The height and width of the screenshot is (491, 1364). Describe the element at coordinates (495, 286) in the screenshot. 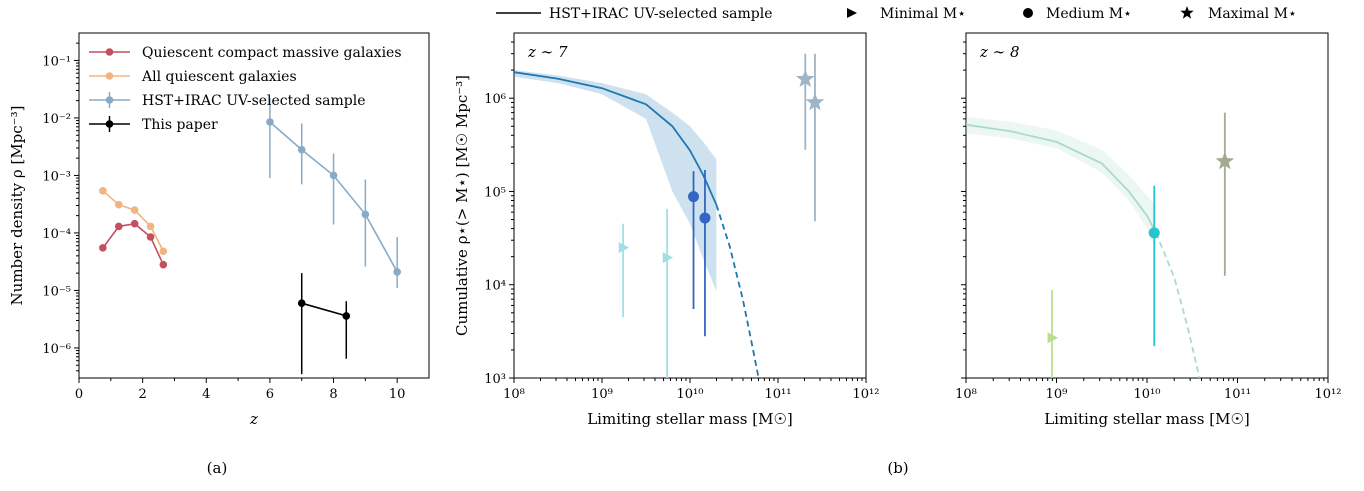

I see `y-tick-label: 10⁴` at that location.